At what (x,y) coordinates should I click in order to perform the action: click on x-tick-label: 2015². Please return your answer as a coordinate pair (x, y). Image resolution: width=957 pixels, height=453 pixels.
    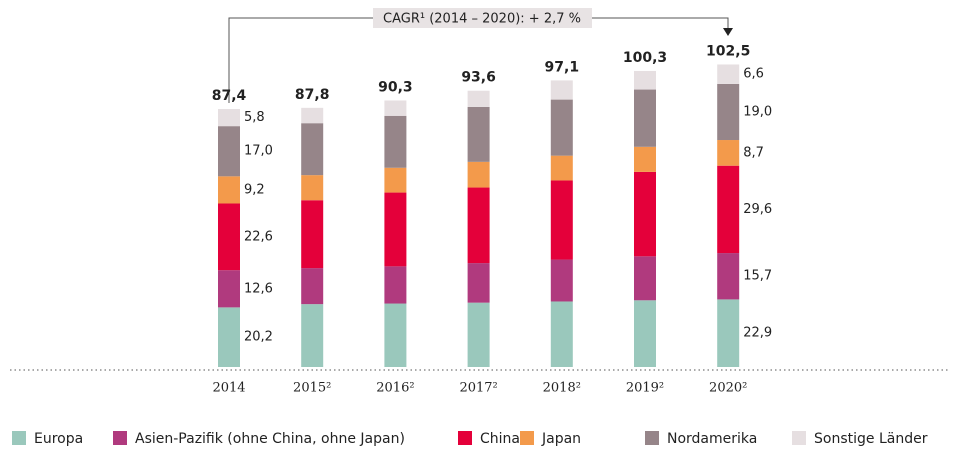
    Looking at the image, I should click on (312, 388).